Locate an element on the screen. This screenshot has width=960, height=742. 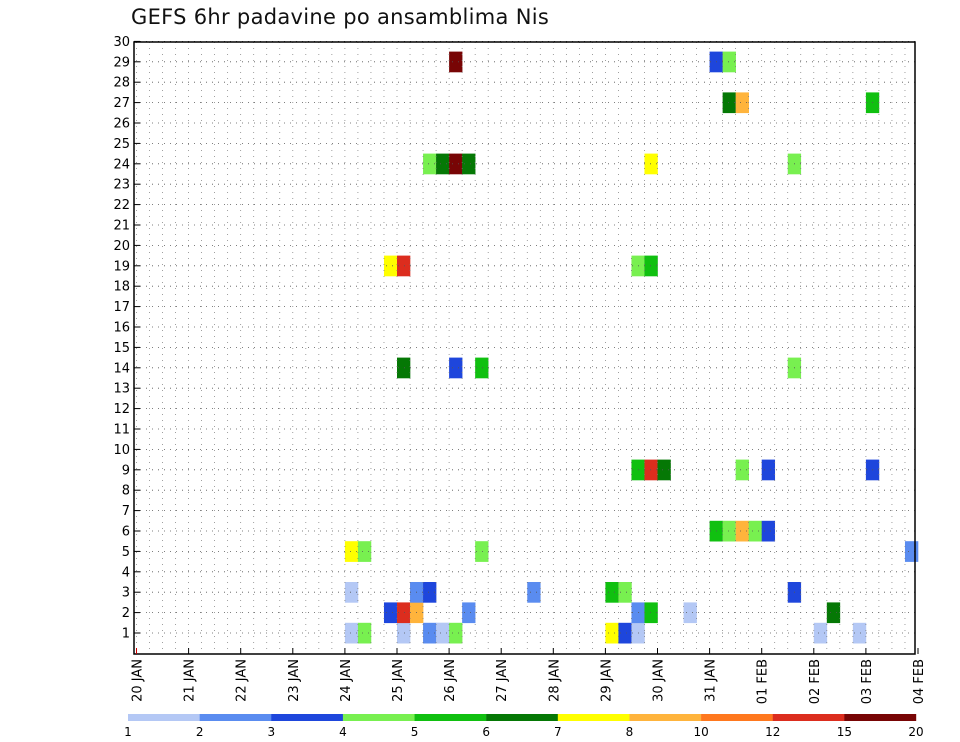
y-tick-label: 18 is located at coordinates (121, 287).